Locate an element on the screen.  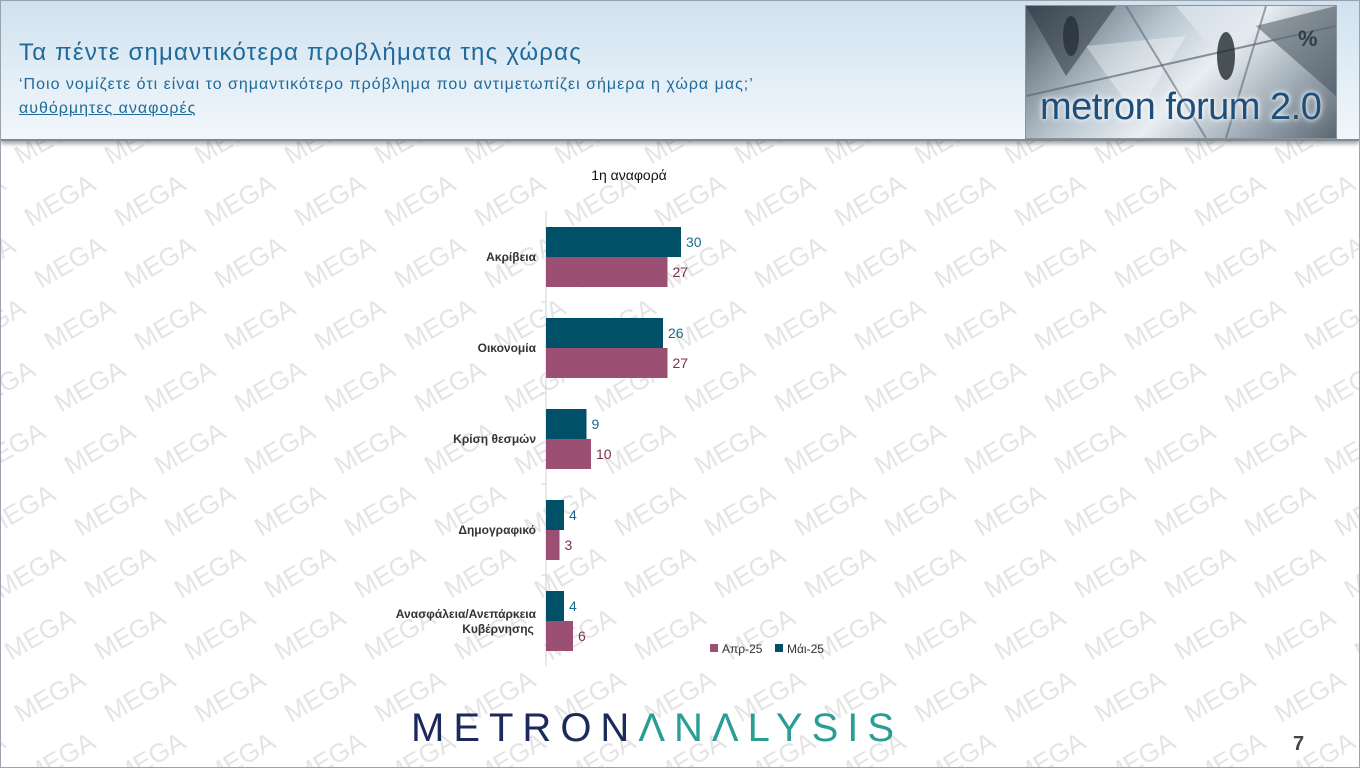
logo-text: metron forum 2.0 is located at coordinates (1181, 107).